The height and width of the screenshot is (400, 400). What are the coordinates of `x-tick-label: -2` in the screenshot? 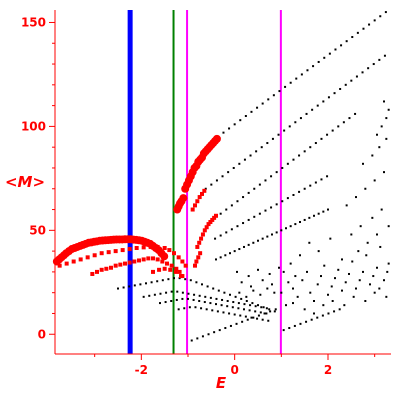 It's located at (141, 370).